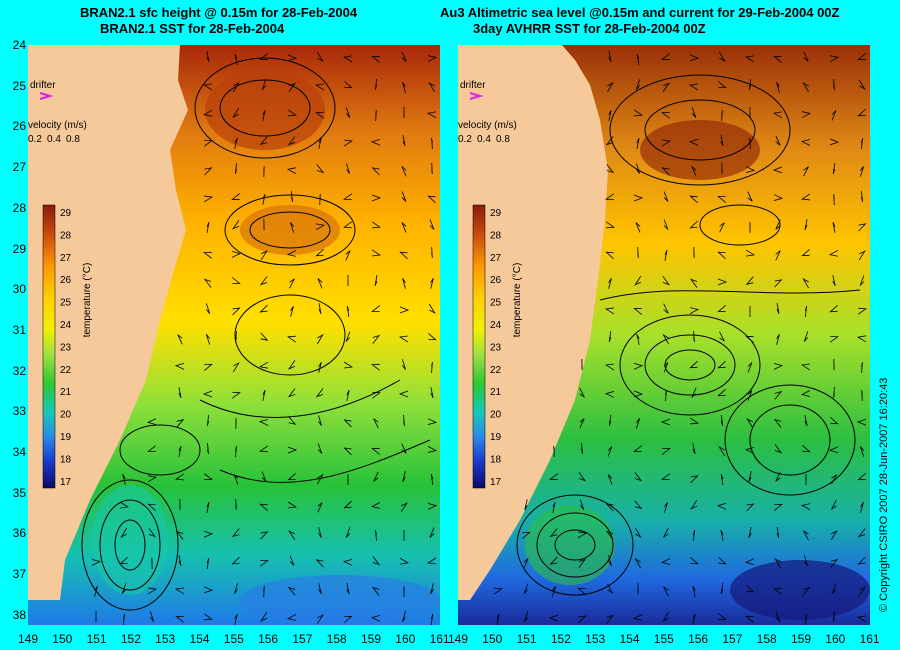  I want to click on left-cold-eddy, so click(130, 540).